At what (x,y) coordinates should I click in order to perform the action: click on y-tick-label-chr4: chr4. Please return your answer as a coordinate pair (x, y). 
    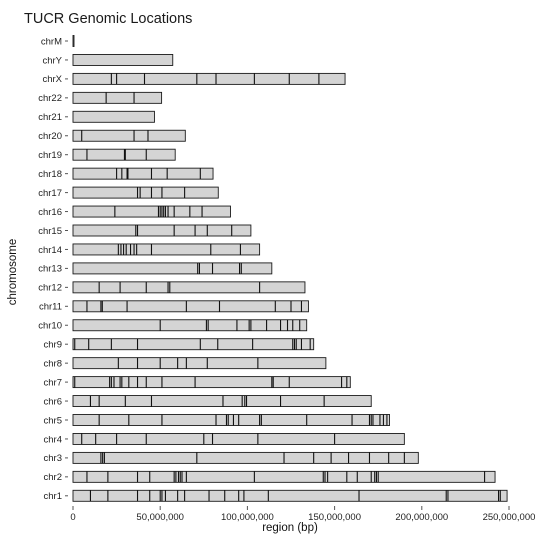
    Looking at the image, I should click on (53, 439).